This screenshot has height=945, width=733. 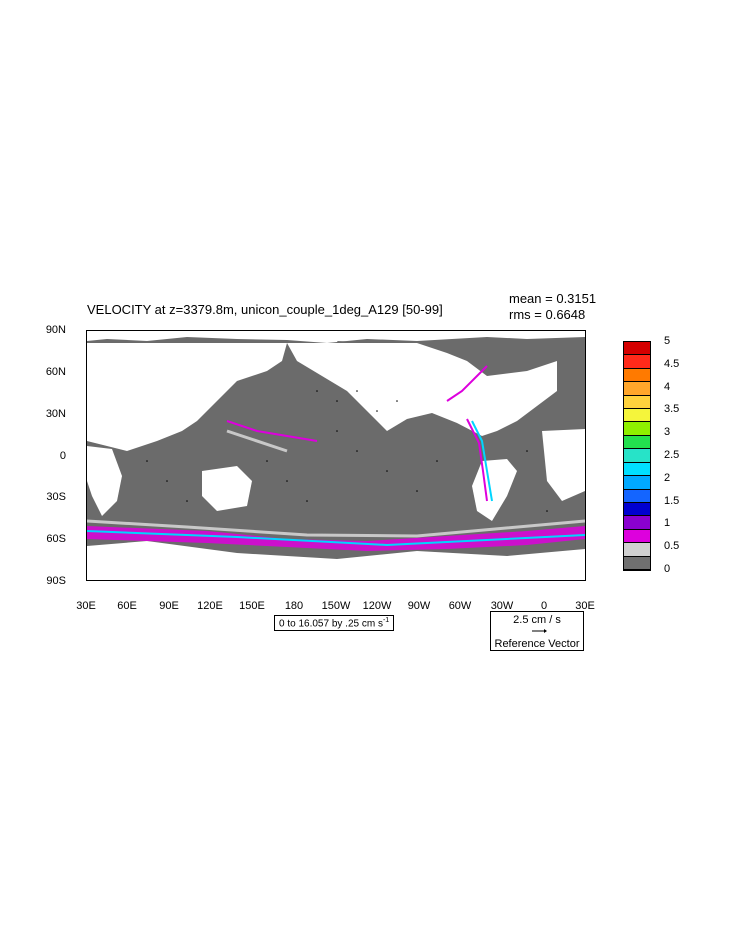 What do you see at coordinates (539, 631) in the screenshot?
I see `arrow-right-icon` at bounding box center [539, 631].